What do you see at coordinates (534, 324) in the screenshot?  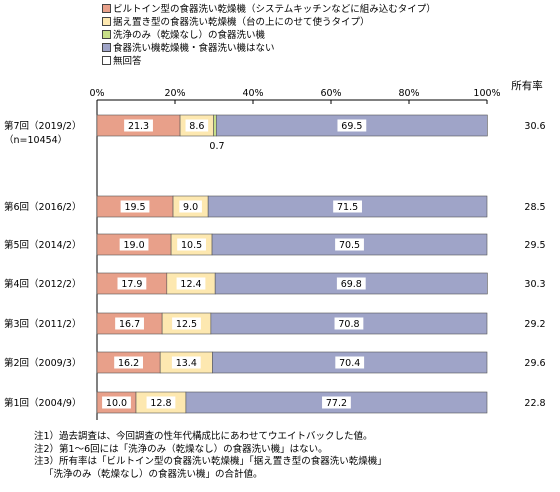 I see `ownership-rate-value: 29.2` at bounding box center [534, 324].